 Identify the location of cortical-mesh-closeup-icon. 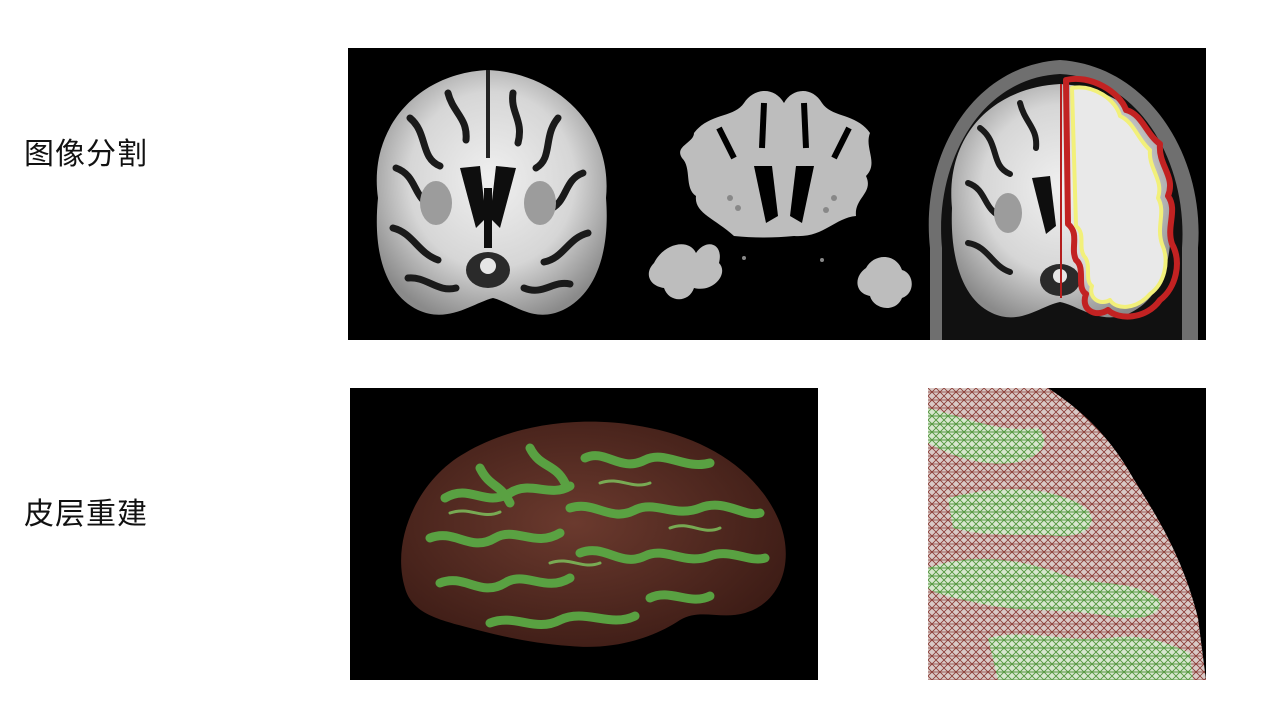
(1067, 534).